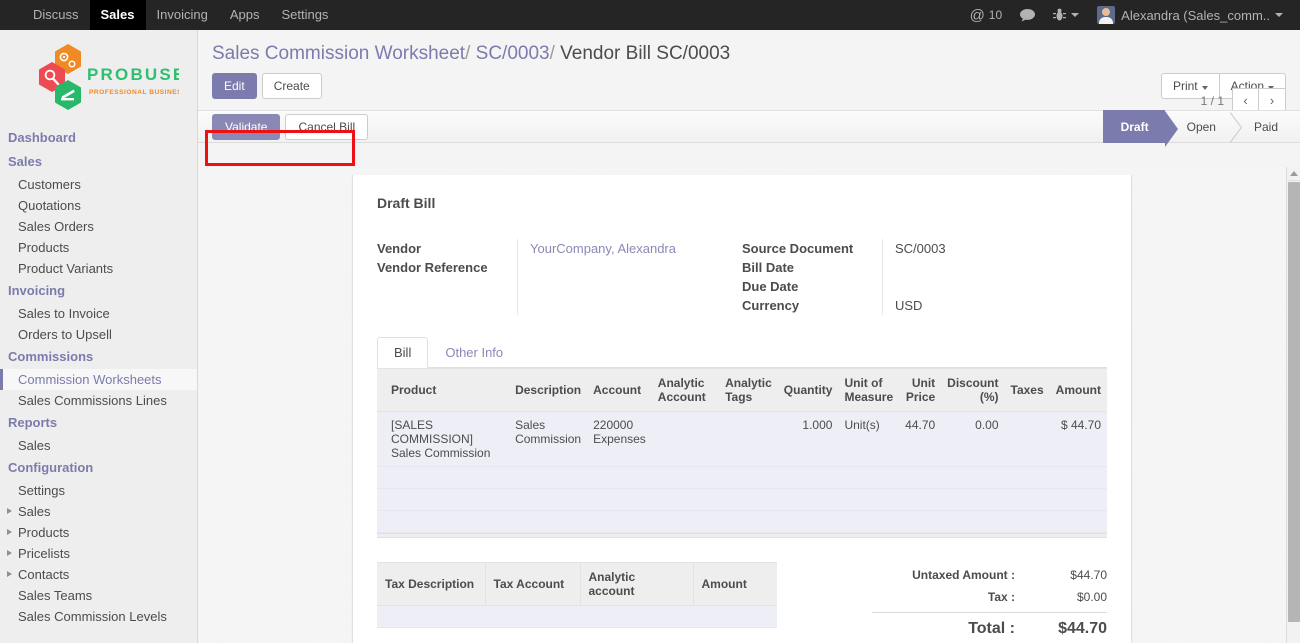  I want to click on col-amount: Amount, so click(1078, 390).